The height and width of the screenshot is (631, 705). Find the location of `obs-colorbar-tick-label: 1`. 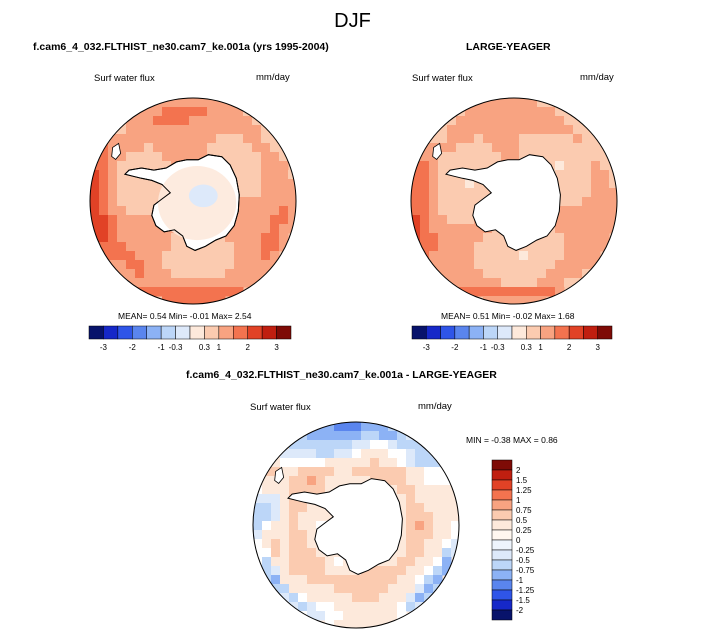

obs-colorbar-tick-label: 1 is located at coordinates (540, 347).